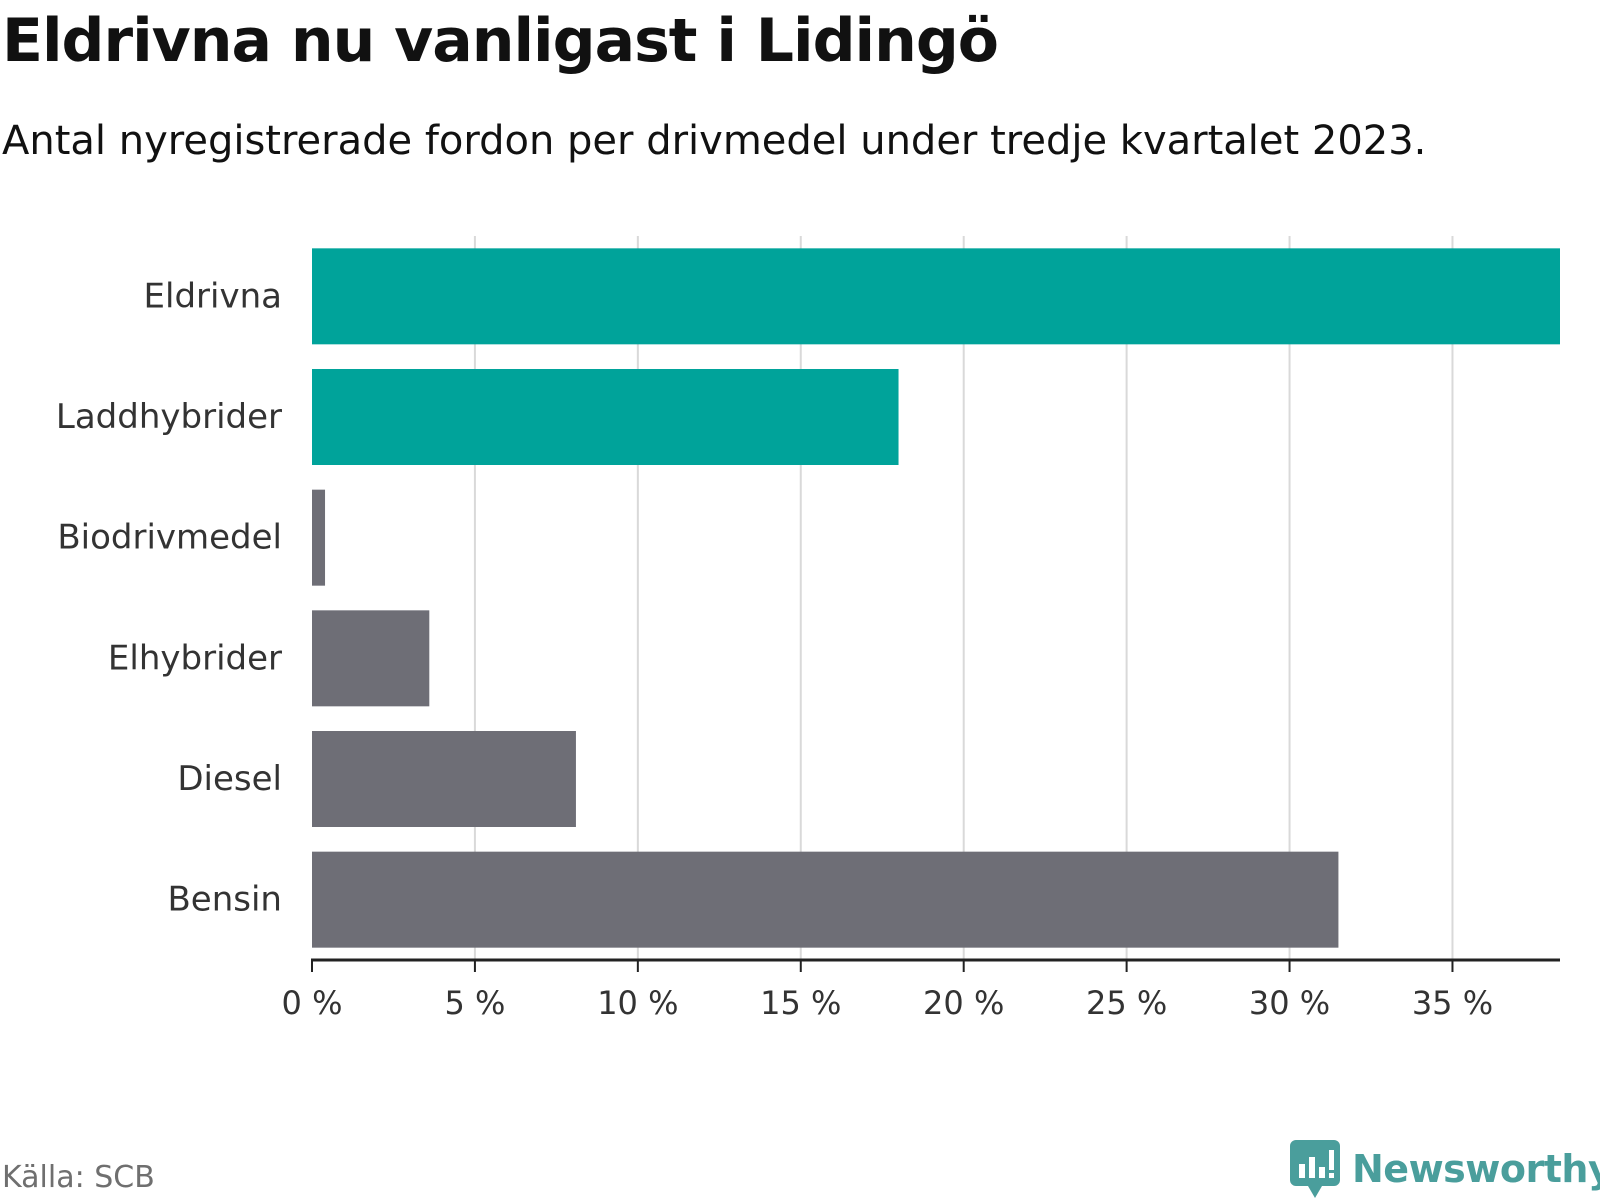 Image resolution: width=1600 pixels, height=1200 pixels. What do you see at coordinates (963, 1003) in the screenshot?
I see `x-tick-label-4: 20 %` at bounding box center [963, 1003].